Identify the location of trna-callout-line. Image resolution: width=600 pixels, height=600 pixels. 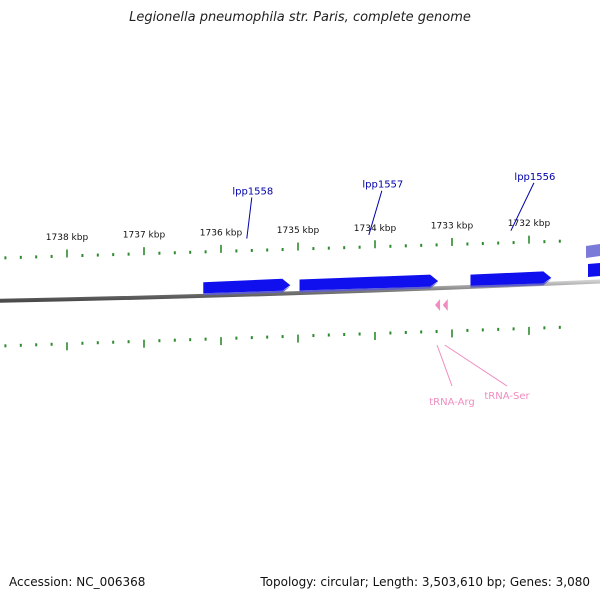
(444, 365).